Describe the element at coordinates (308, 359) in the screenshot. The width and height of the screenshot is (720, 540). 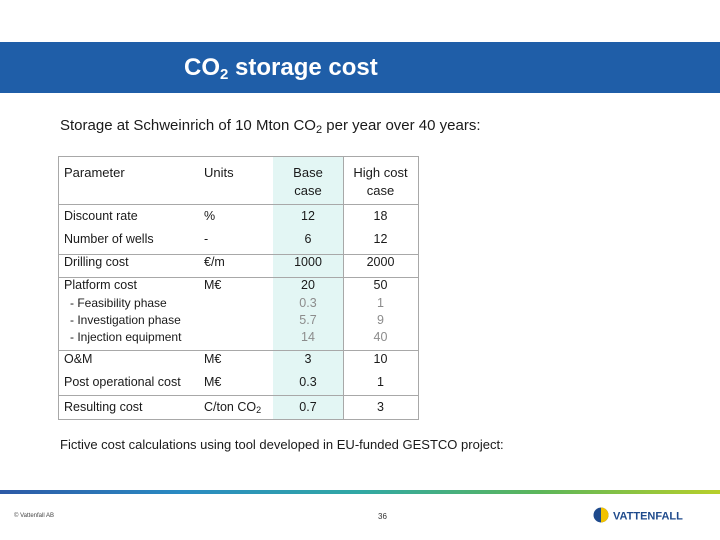
I see `table-cell-base: 3` at that location.